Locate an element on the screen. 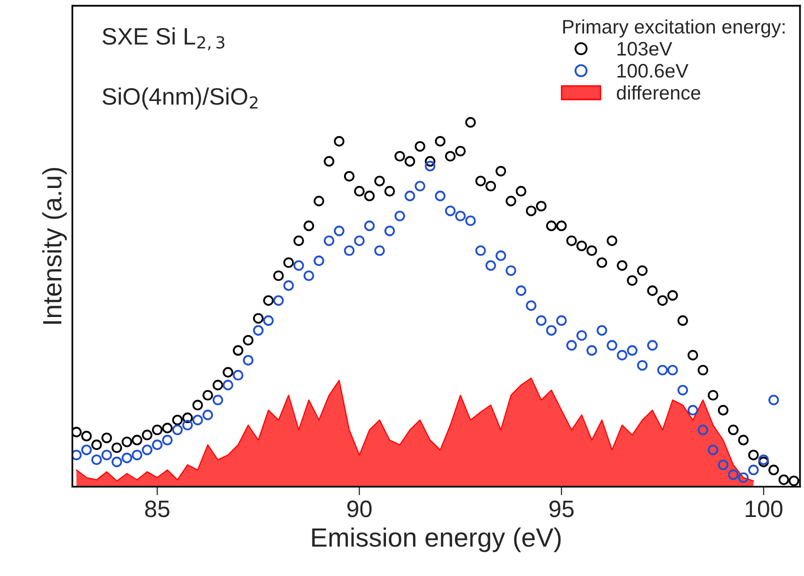 Image resolution: width=804 pixels, height=576 pixels. y-axis-title: Intensity (a.u) is located at coordinates (54, 246).